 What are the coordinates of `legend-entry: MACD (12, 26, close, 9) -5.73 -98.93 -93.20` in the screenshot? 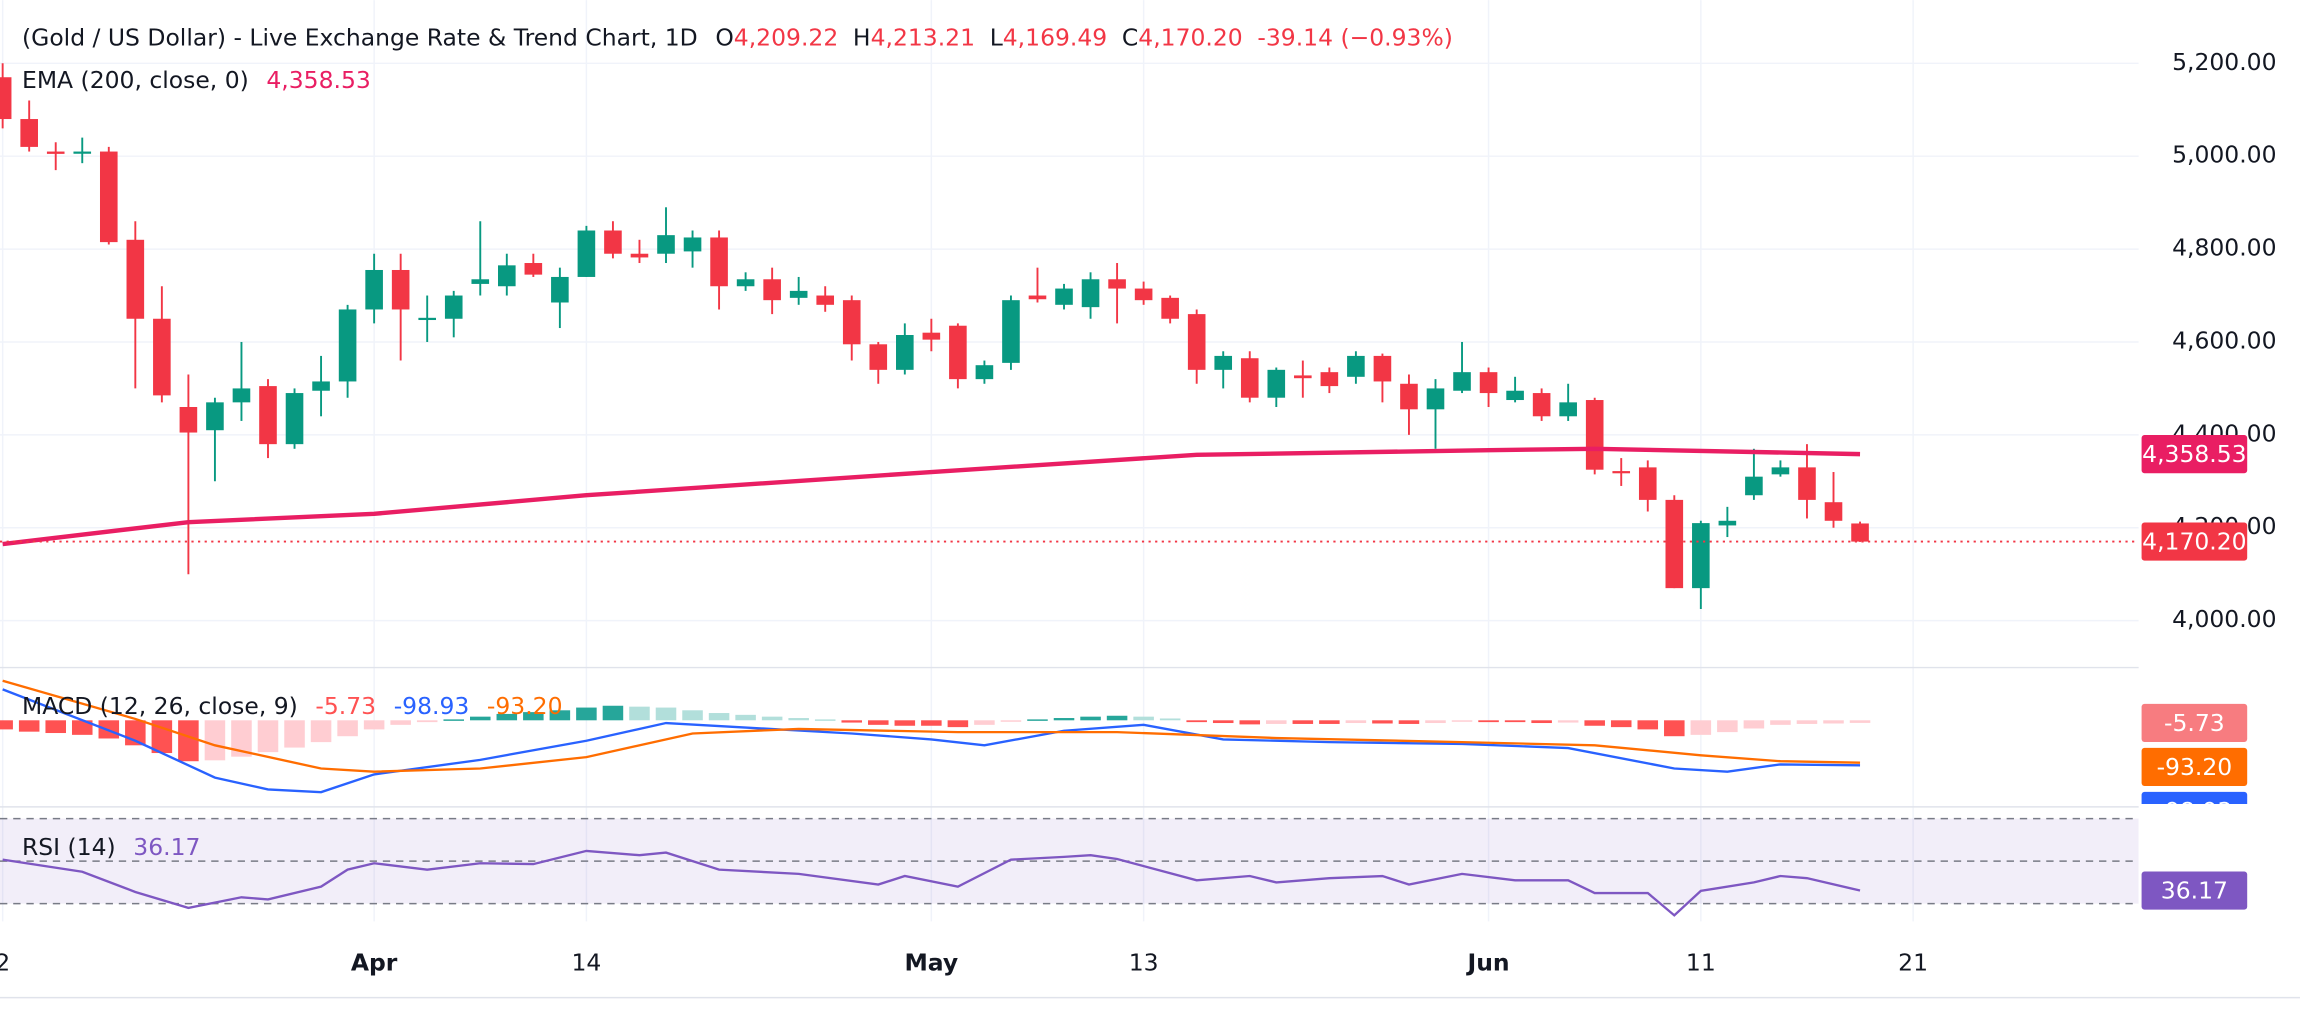 It's located at (292, 706).